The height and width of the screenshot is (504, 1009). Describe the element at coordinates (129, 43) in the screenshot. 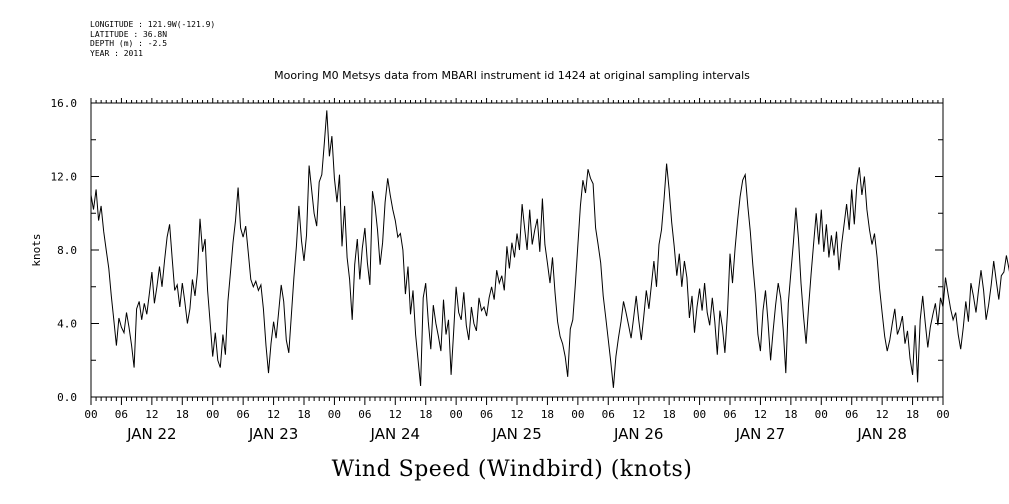

I see `depth-text: DEPTH (m) : -2.5` at that location.